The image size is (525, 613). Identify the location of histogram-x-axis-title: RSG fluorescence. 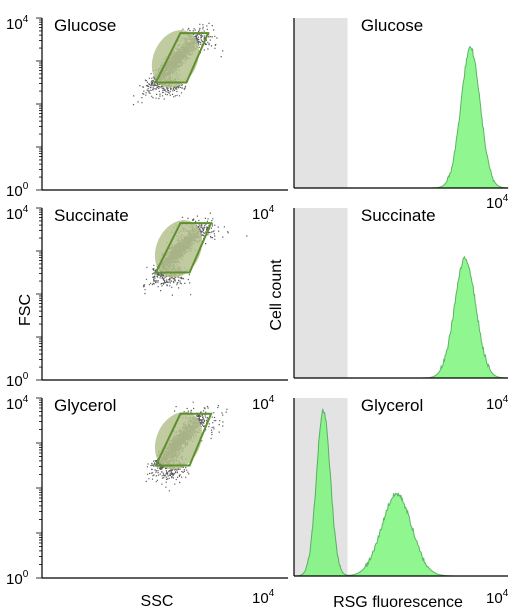
(398, 602).